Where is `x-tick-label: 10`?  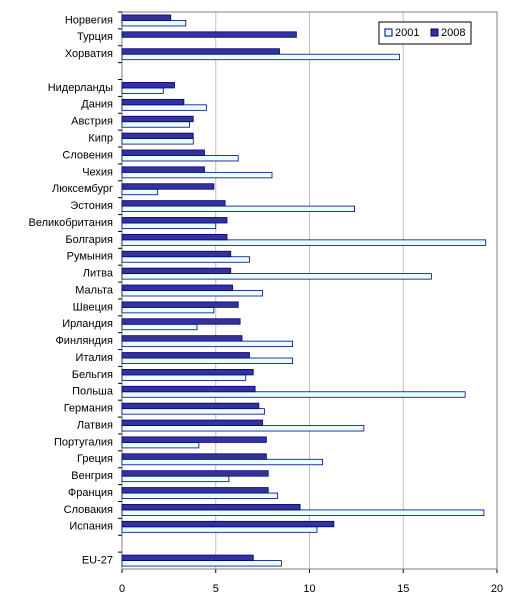
x-tick-label: 10 is located at coordinates (309, 589).